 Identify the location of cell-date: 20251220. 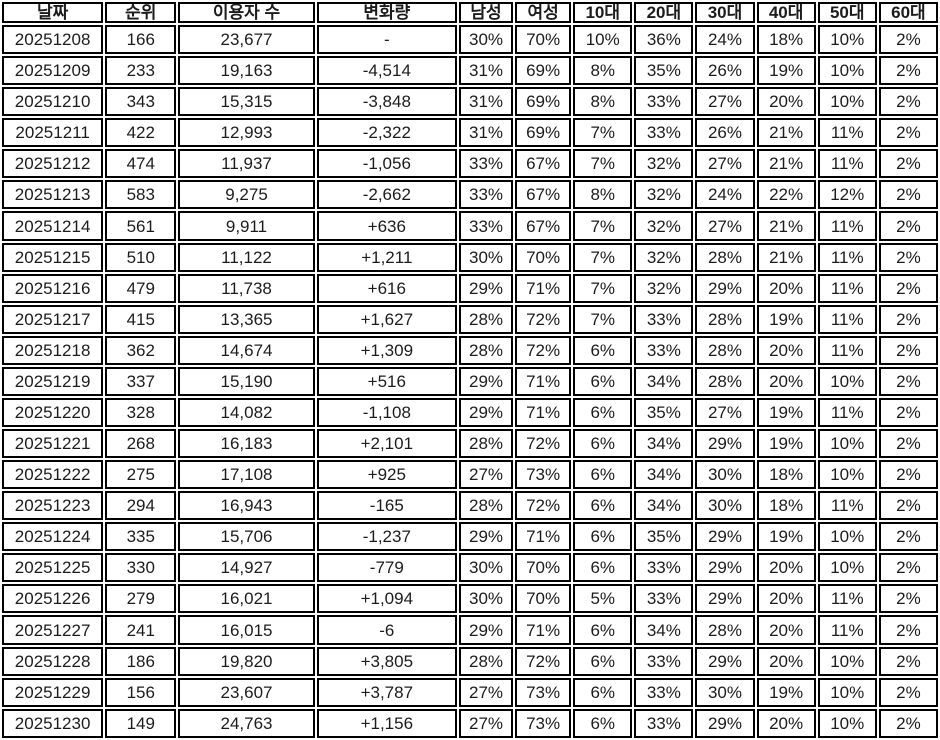
(53, 412).